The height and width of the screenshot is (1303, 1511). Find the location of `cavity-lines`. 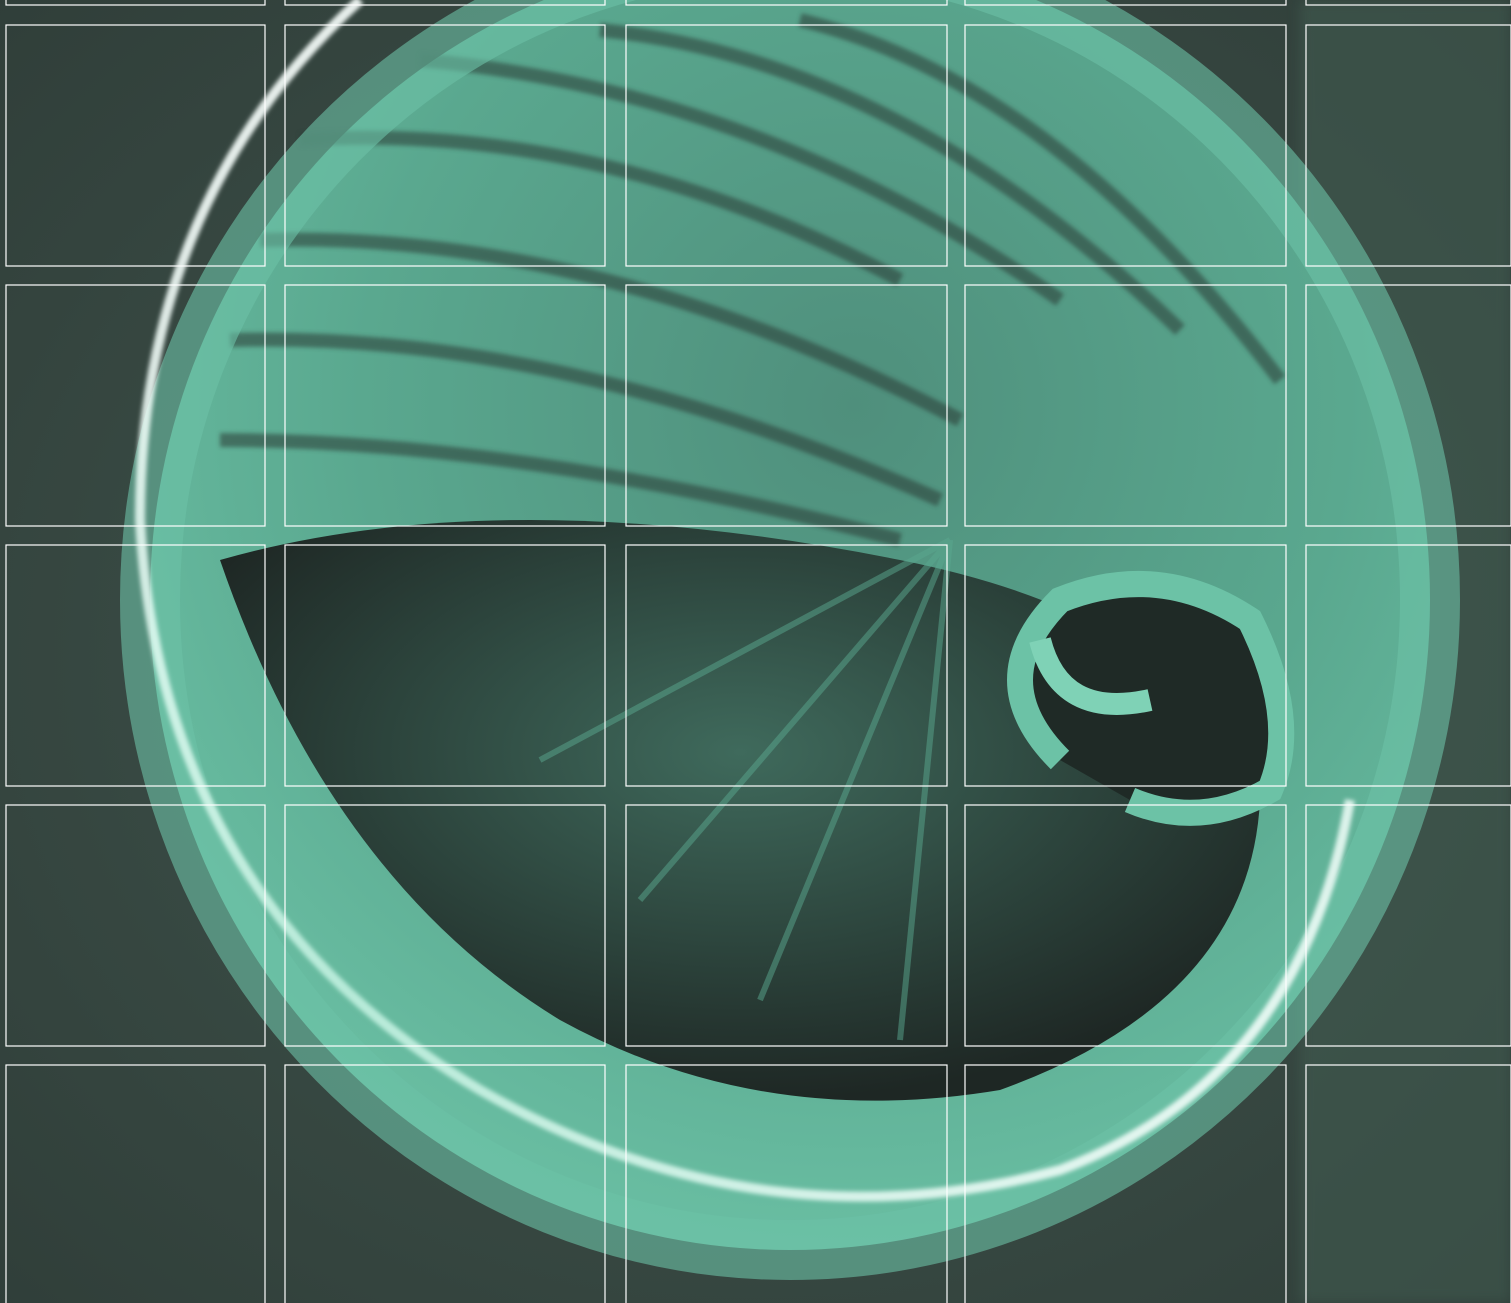

cavity-lines is located at coordinates (745, 789).